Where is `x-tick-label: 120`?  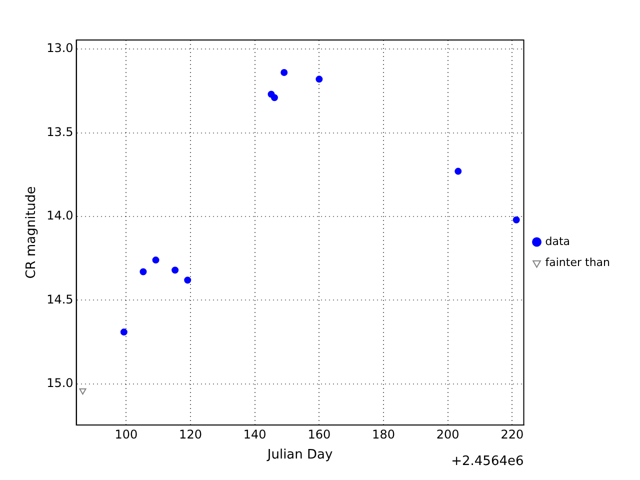
x-tick-label: 120 is located at coordinates (190, 434).